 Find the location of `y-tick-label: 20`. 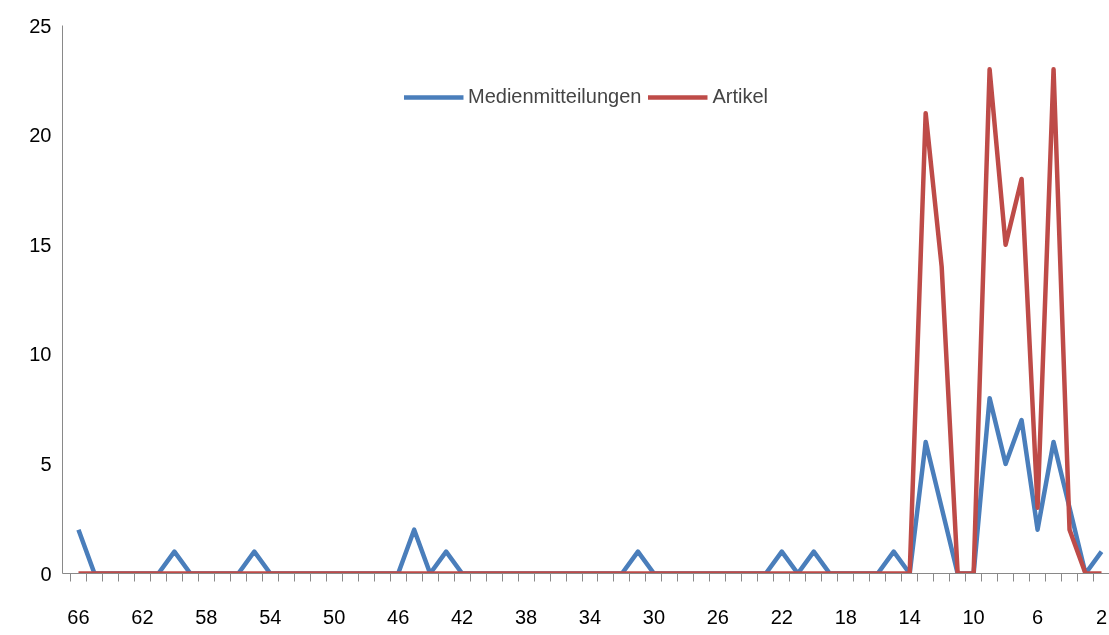

y-tick-label: 20 is located at coordinates (40, 135).